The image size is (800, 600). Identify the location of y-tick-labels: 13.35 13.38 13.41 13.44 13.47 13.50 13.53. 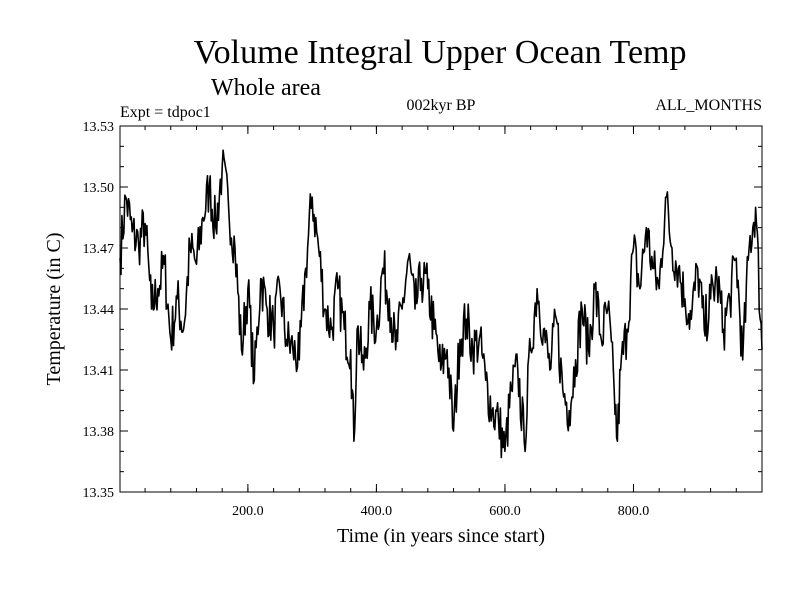
(99, 310).